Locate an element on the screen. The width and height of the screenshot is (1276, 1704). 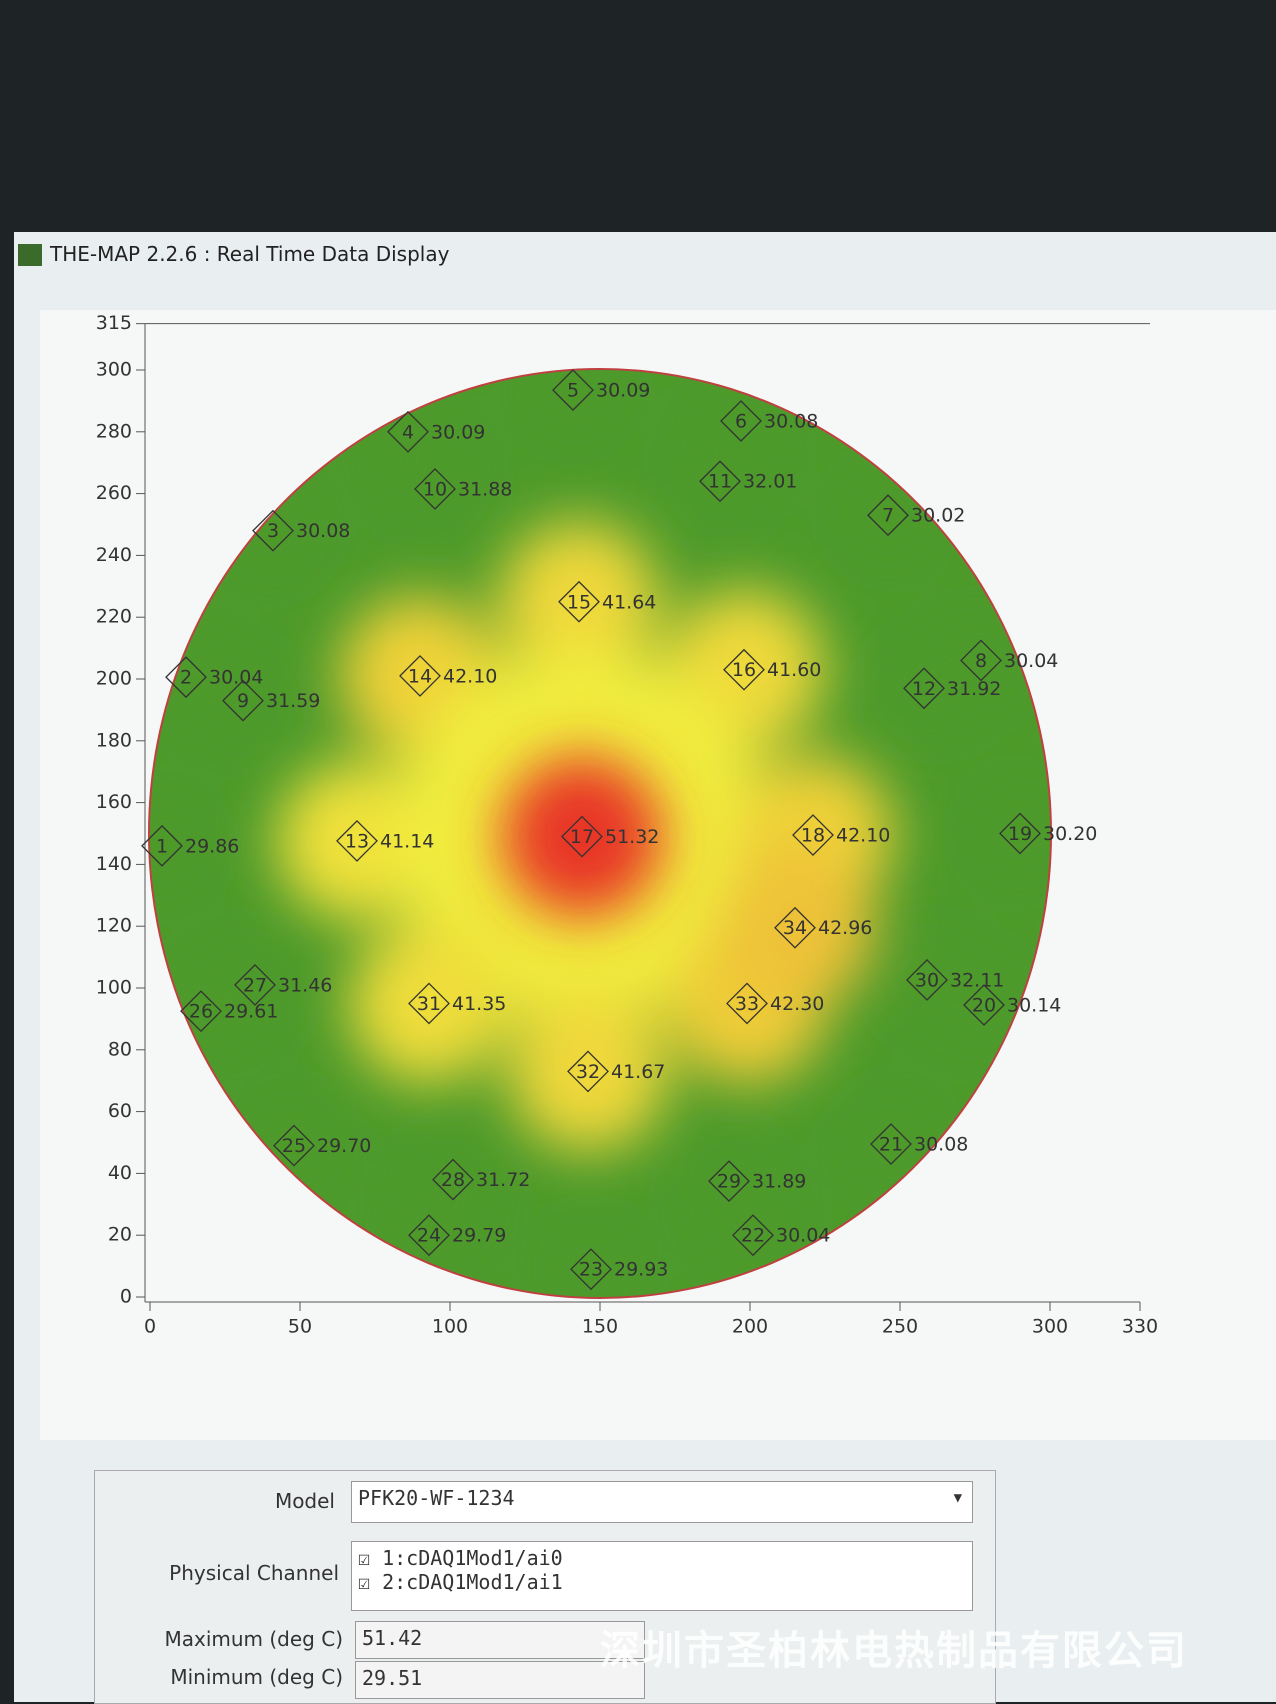
channel-item: ☑ 2:cDAQ1Mod1/ai1 is located at coordinates (460, 1582).